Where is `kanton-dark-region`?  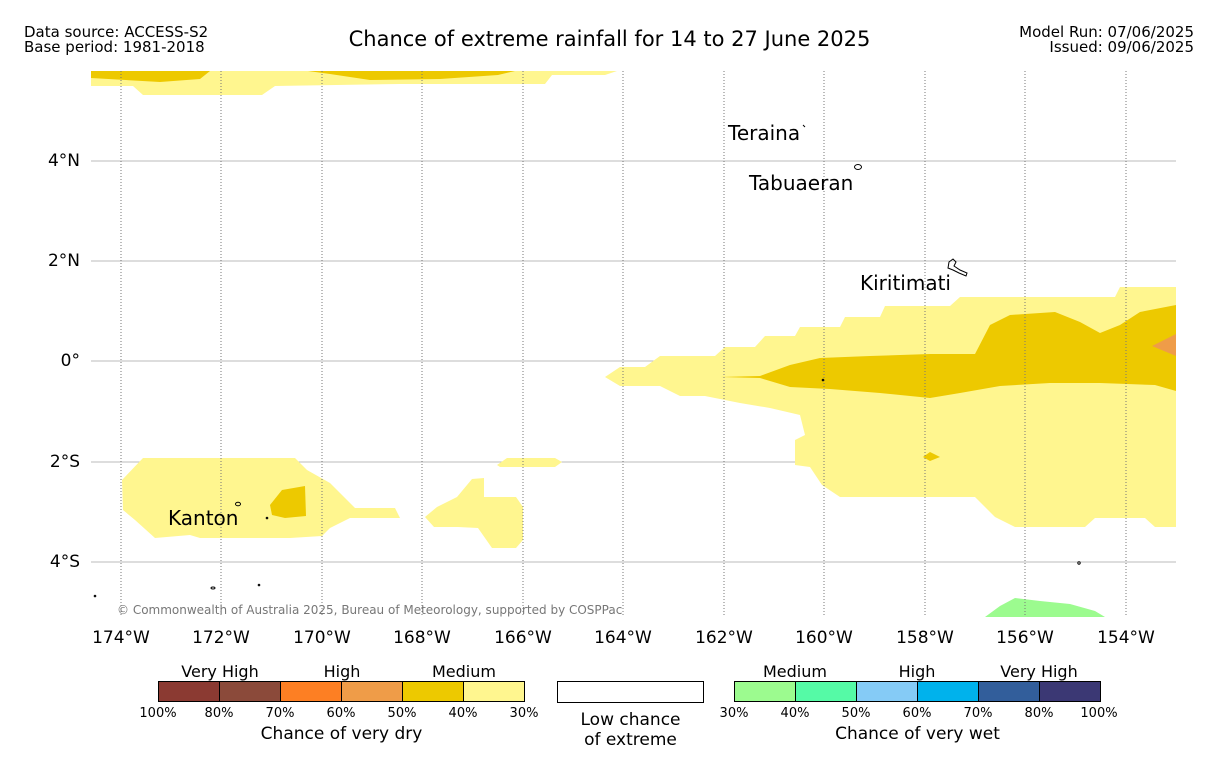 kanton-dark-region is located at coordinates (288, 502).